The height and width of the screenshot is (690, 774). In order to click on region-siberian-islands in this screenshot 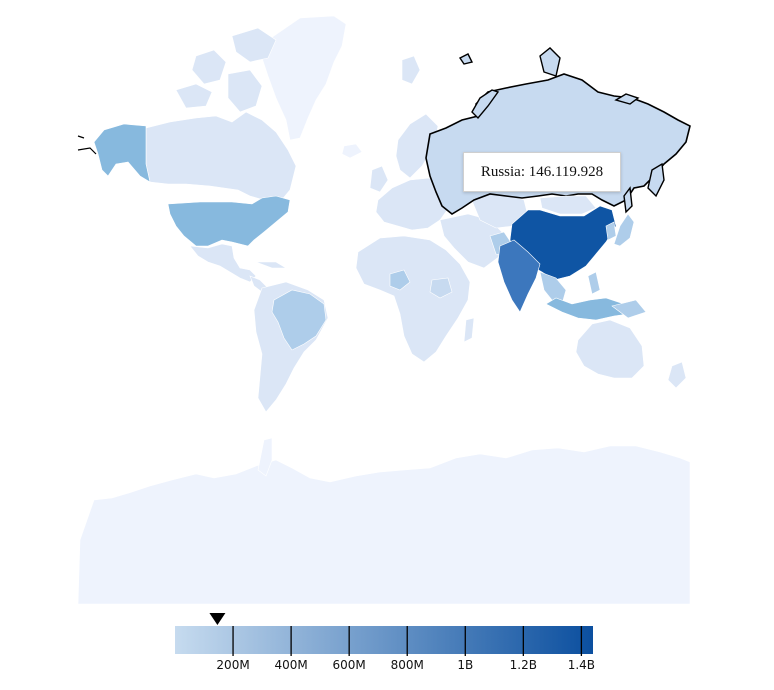, I will do `click(627, 99)`.